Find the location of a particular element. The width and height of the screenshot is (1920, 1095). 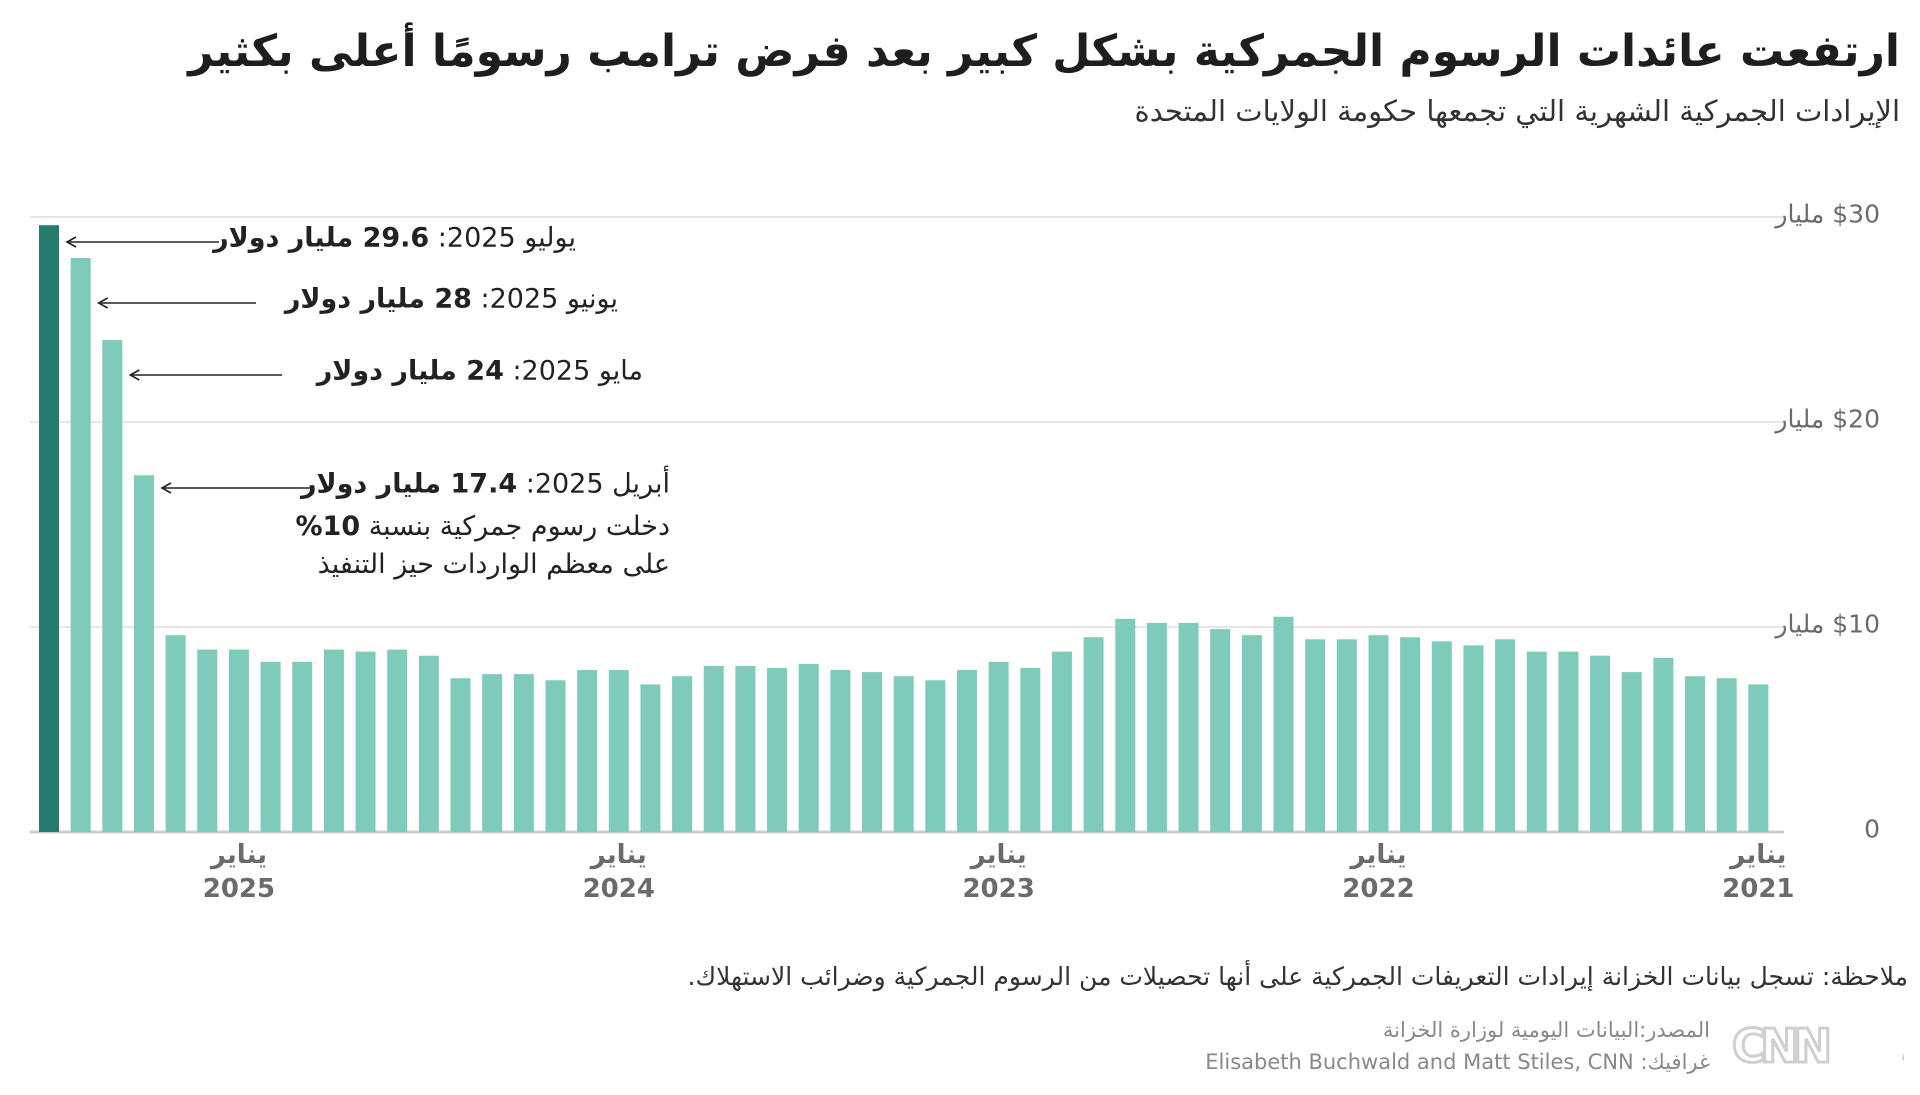

note-percent: 10% is located at coordinates (328, 526).